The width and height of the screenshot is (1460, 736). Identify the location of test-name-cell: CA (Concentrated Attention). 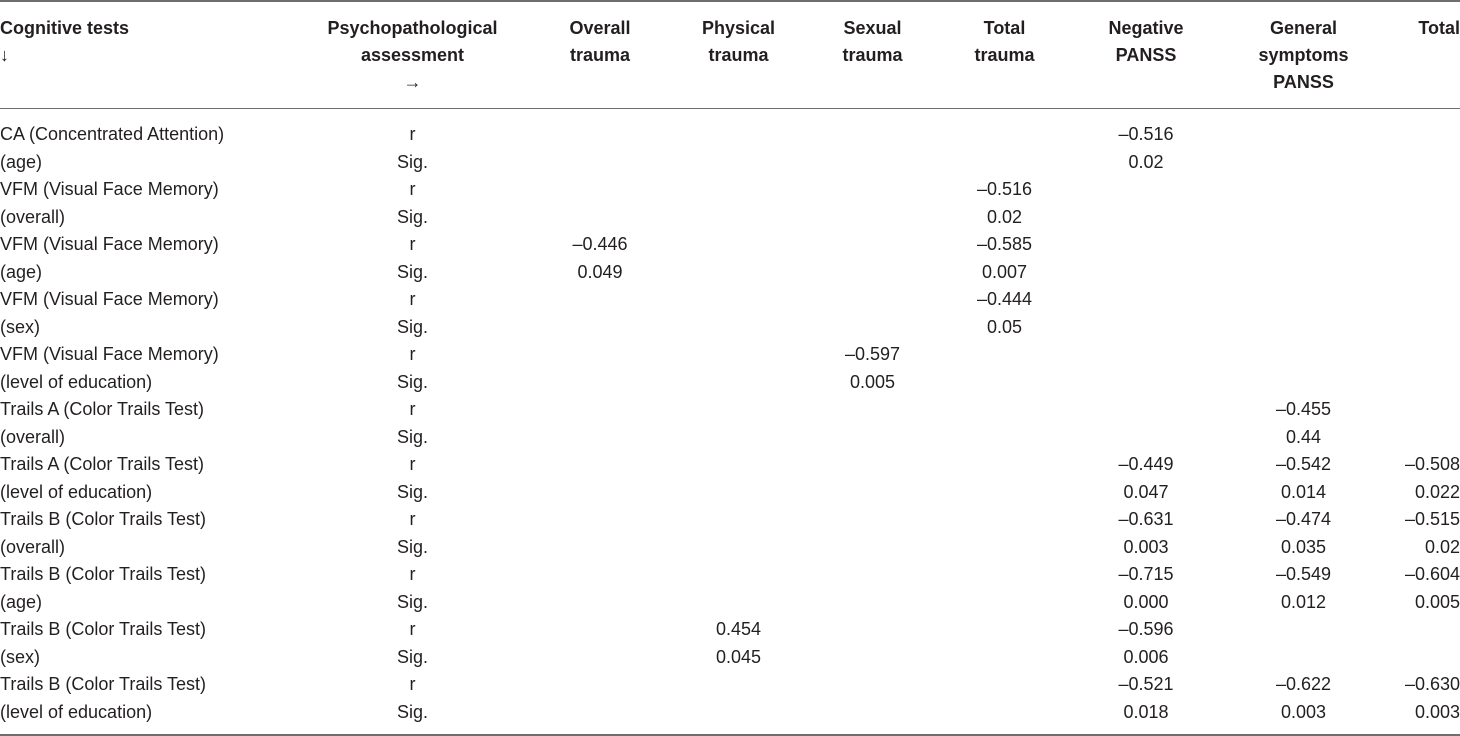
(112, 134).